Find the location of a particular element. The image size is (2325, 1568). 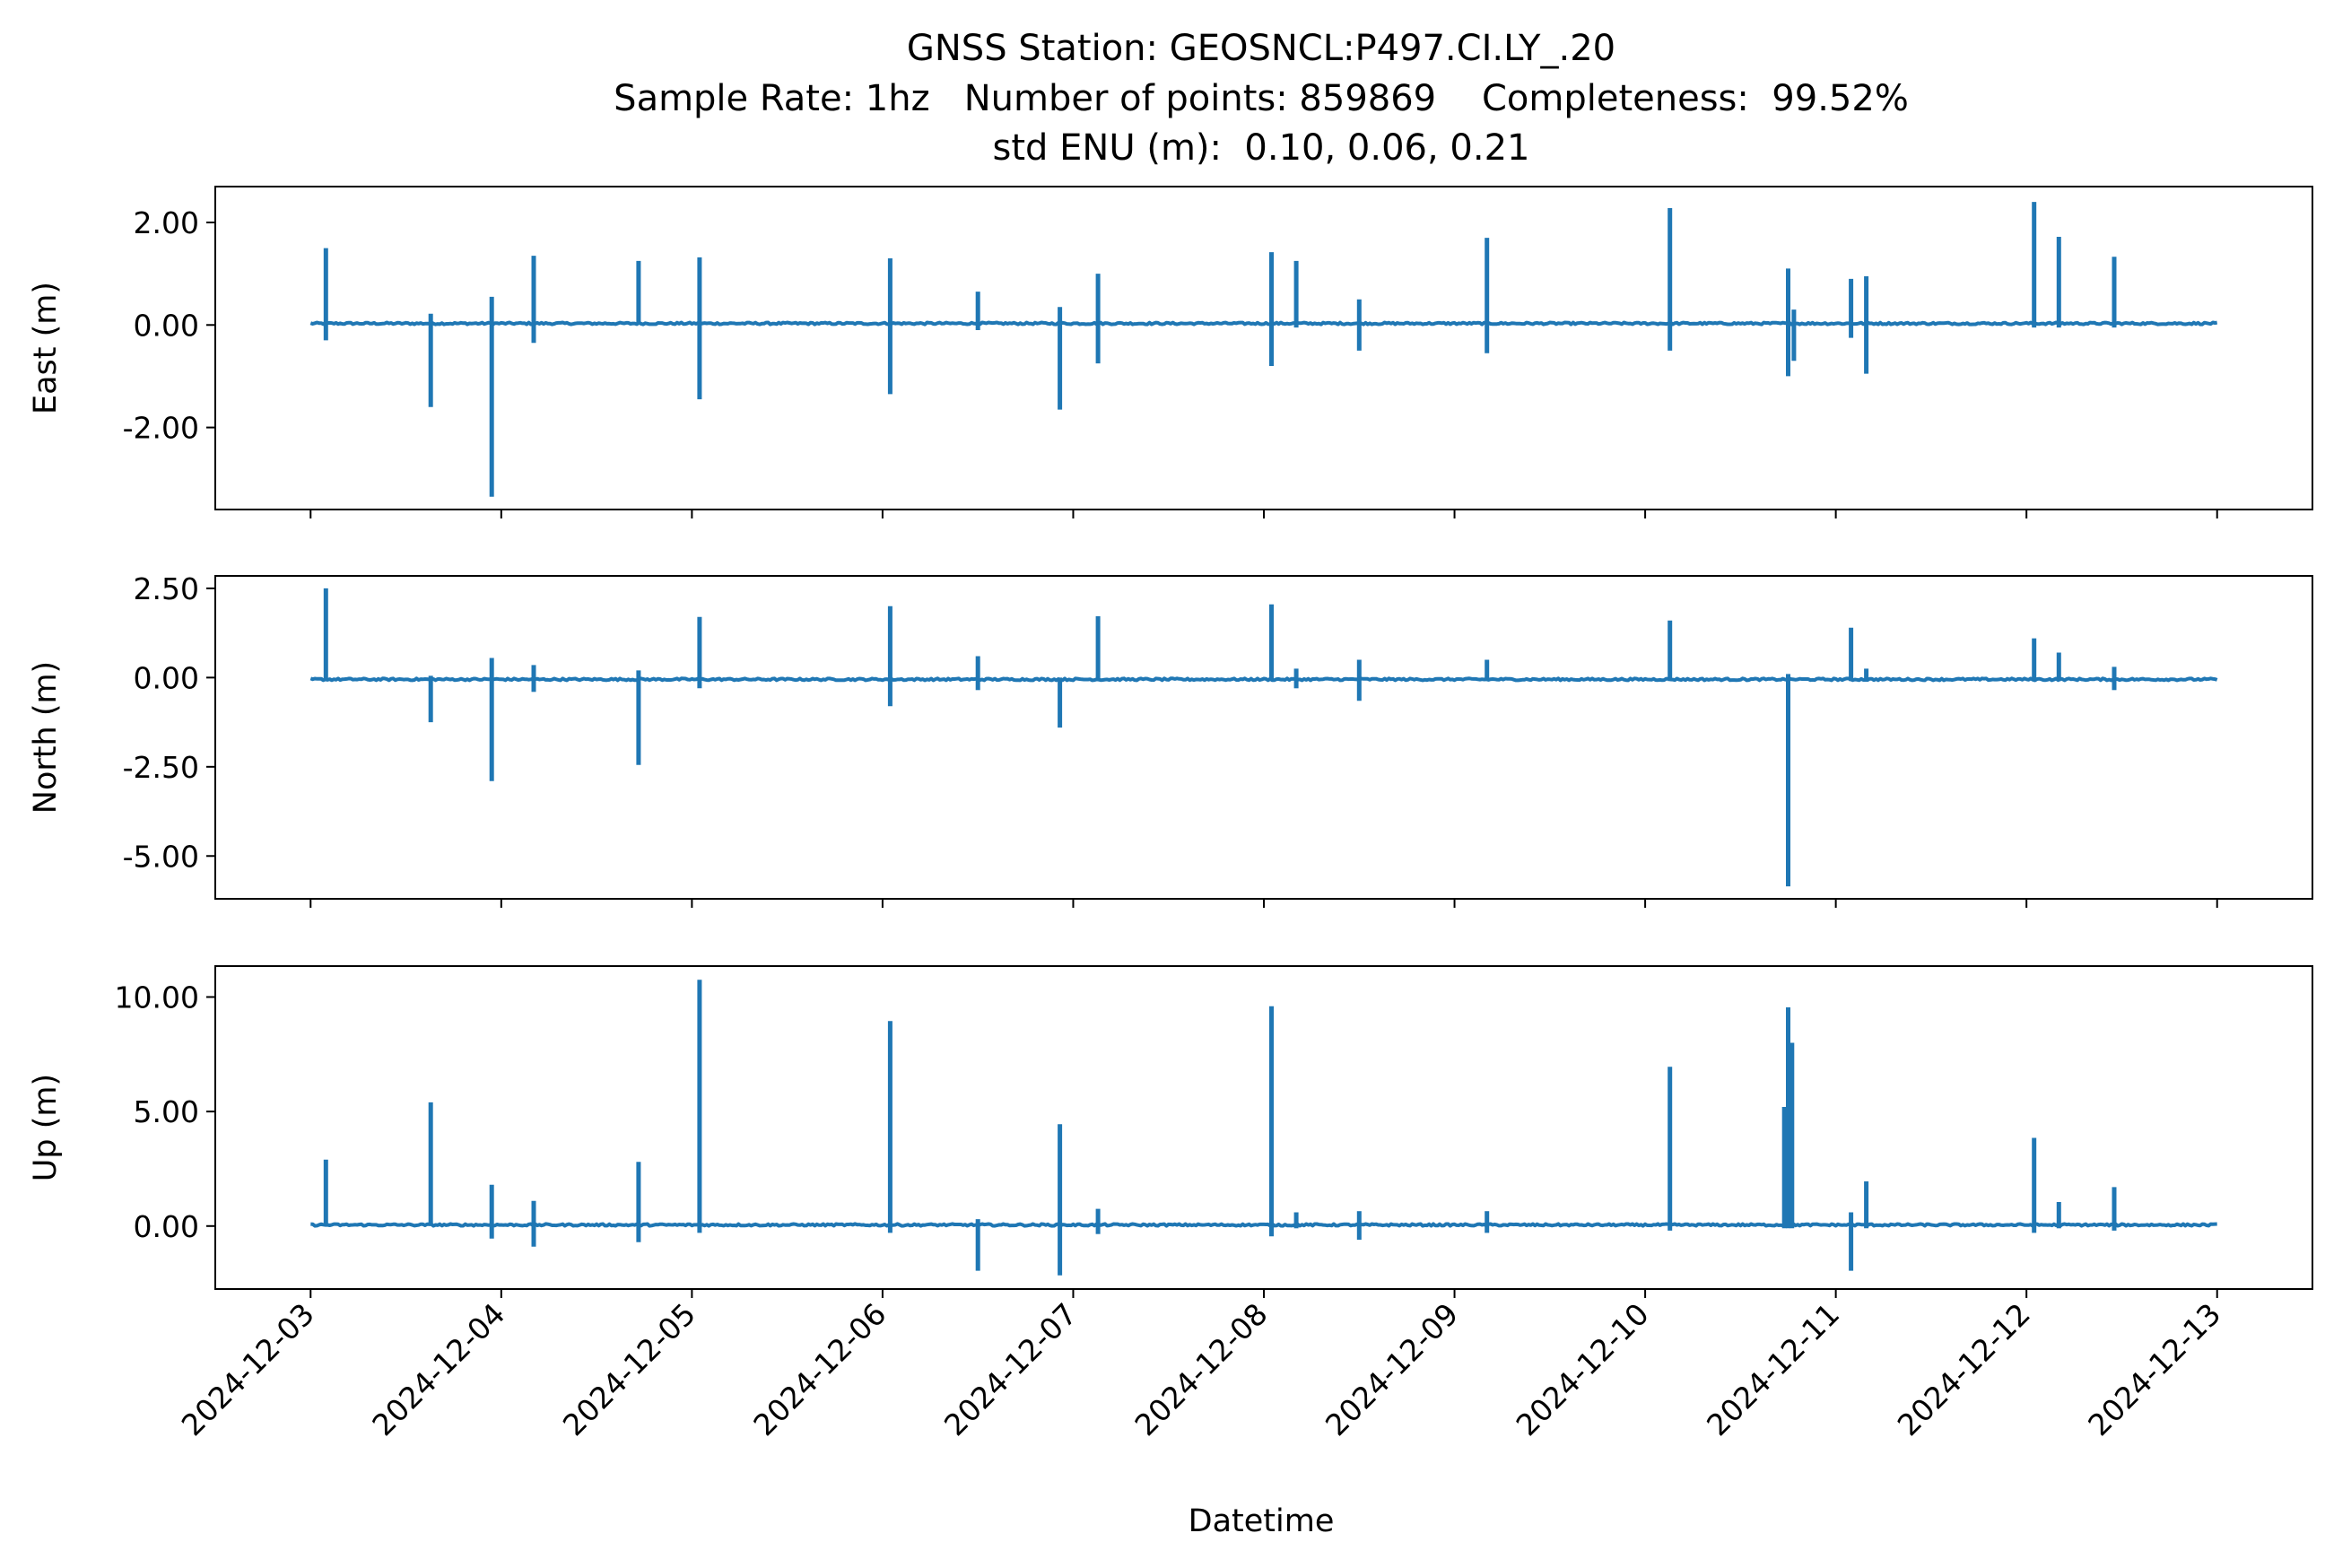

up-ytick-label-1: 5.00 is located at coordinates (166, 1112).